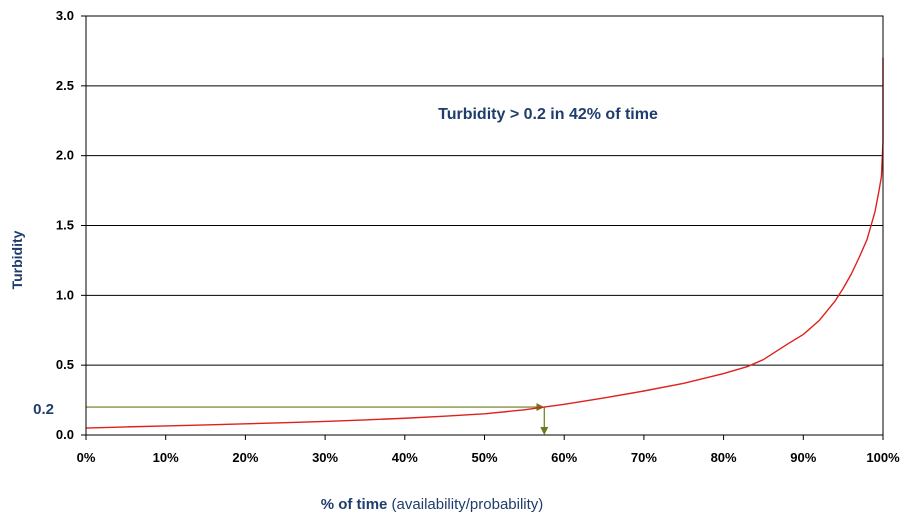  What do you see at coordinates (548, 114) in the screenshot?
I see `annotation-text: Turbidity > 0.2 in 42% of time` at bounding box center [548, 114].